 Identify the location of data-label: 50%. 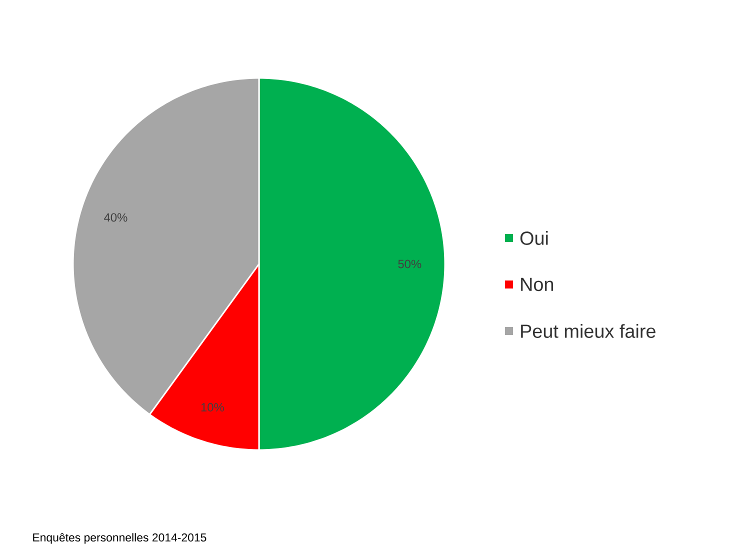
(410, 264).